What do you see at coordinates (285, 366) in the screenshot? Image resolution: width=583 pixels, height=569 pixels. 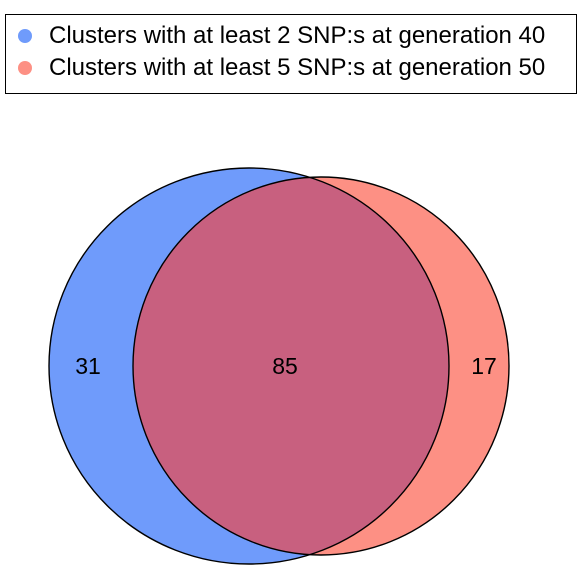 I see `intersection-count: 85` at bounding box center [285, 366].